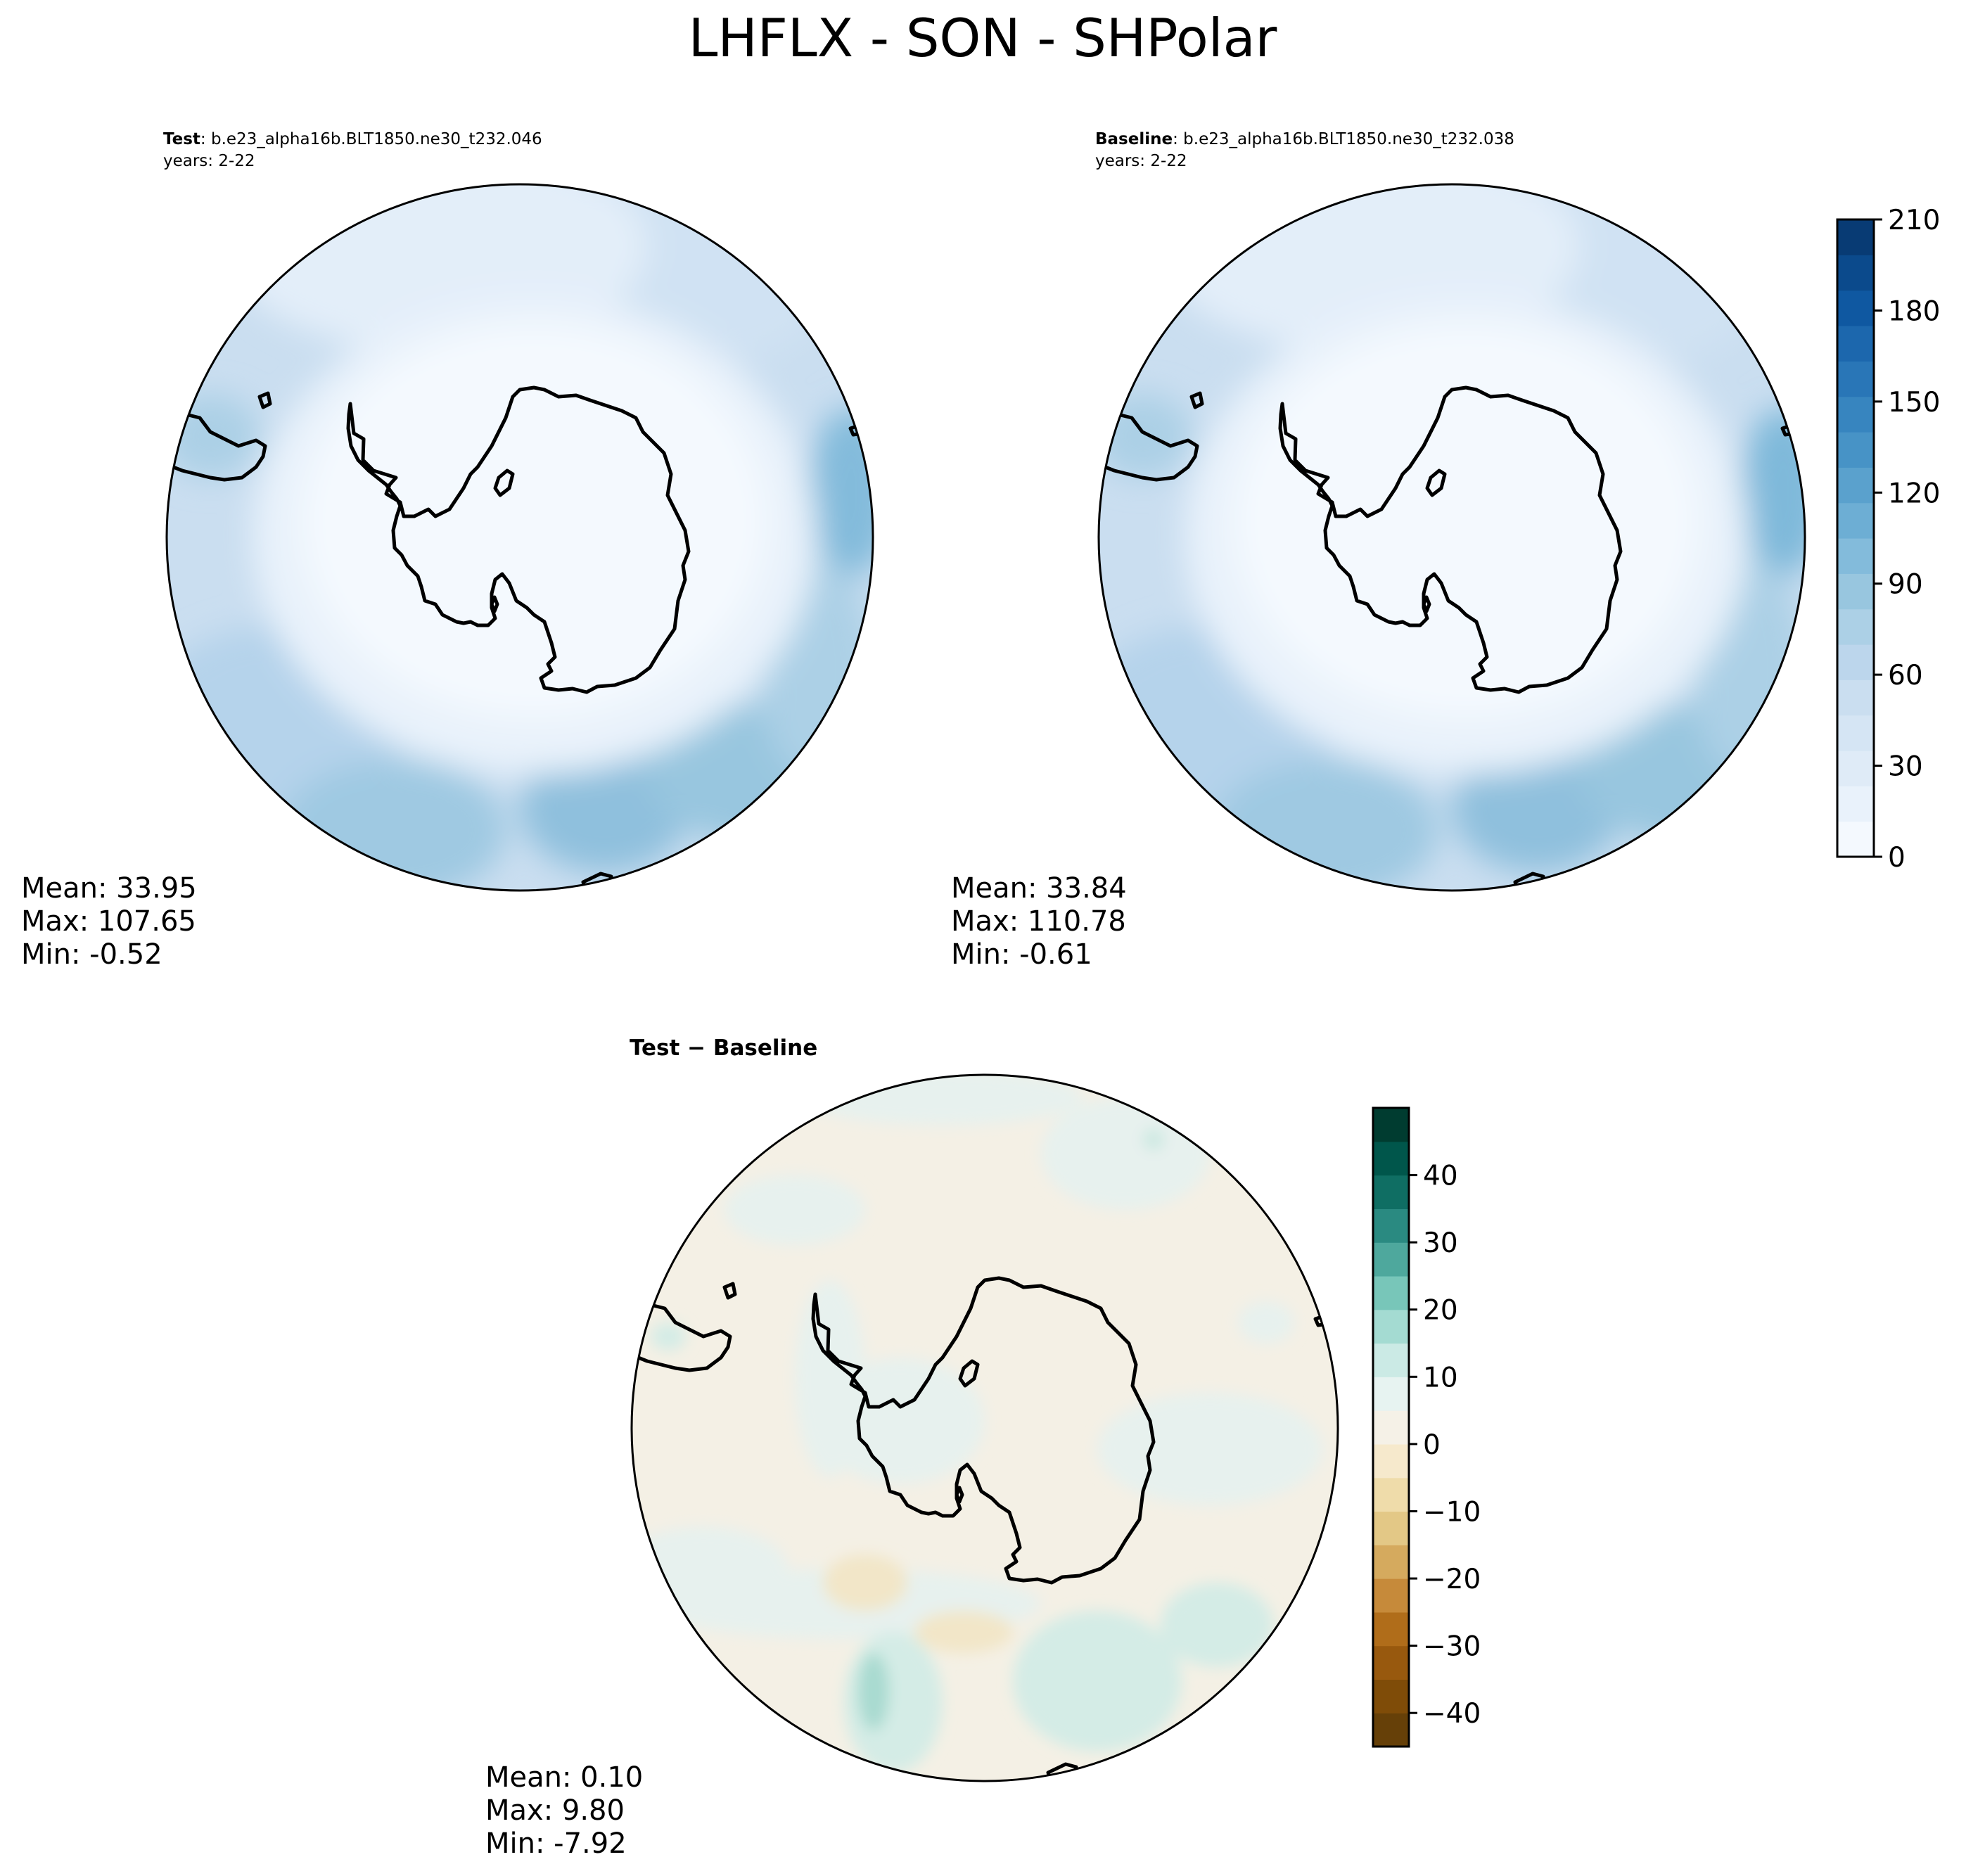  I want to click on top-colorbar-frame, so click(1855, 538).